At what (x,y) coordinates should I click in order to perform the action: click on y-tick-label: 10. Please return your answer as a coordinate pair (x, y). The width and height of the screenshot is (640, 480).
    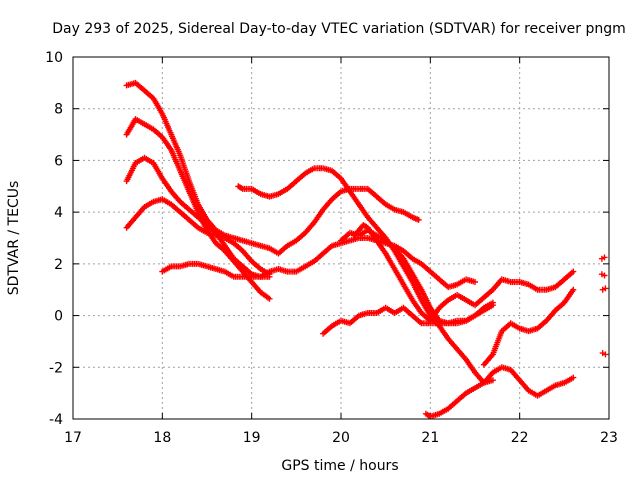
    Looking at the image, I should click on (54, 58).